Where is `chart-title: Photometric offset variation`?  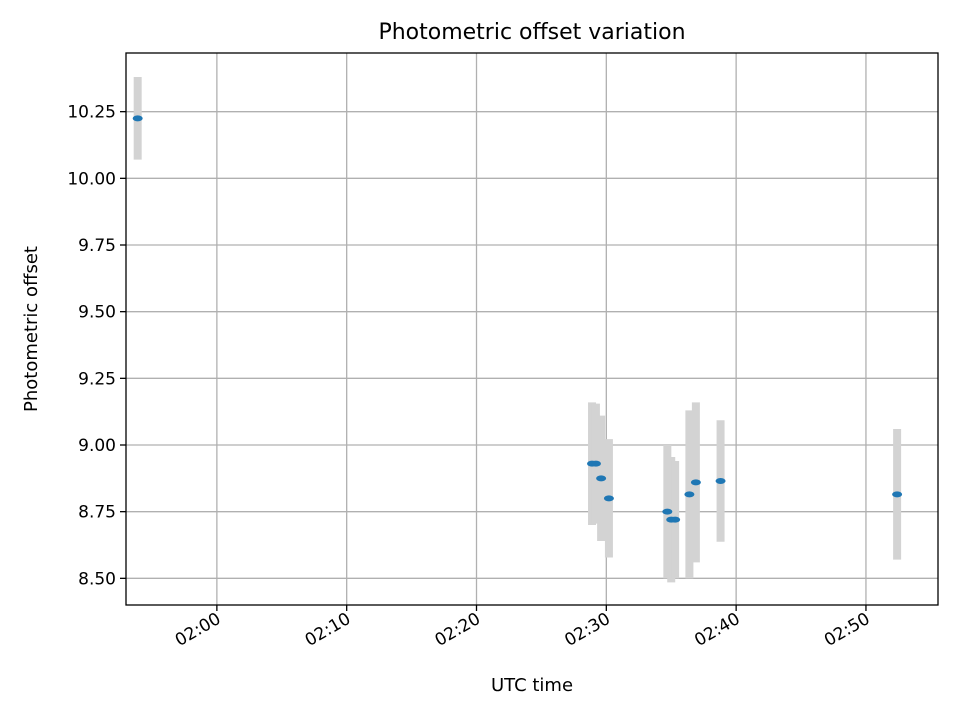 chart-title: Photometric offset variation is located at coordinates (531, 32).